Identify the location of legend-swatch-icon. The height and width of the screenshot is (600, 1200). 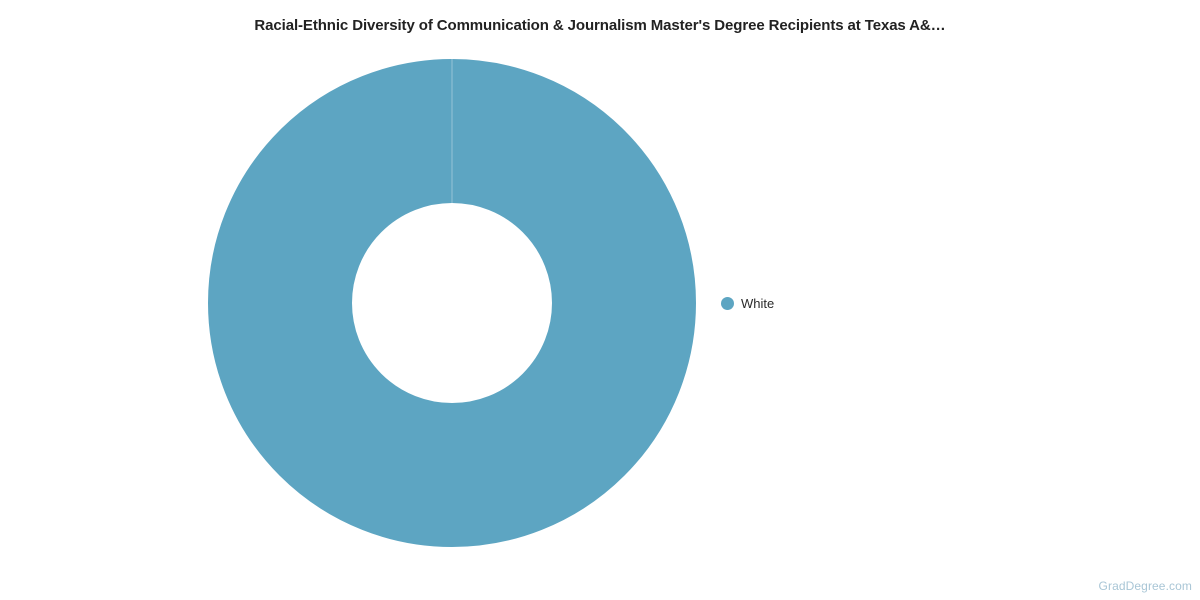
(727, 303).